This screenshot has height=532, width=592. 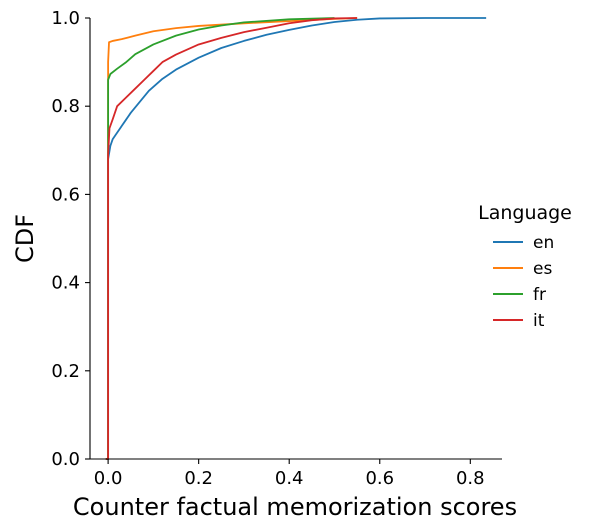 What do you see at coordinates (523, 282) in the screenshot?
I see `legend-items: en es fr it` at bounding box center [523, 282].